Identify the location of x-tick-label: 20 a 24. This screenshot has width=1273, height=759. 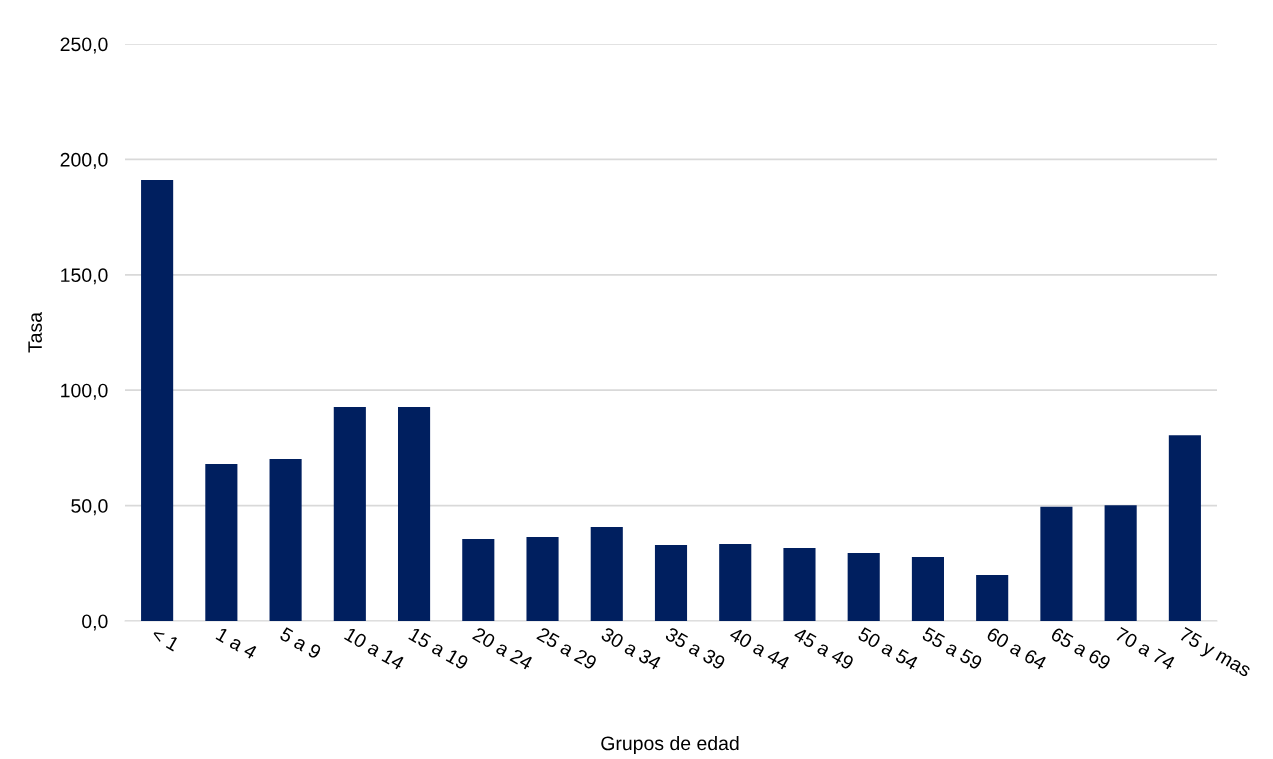
(503, 648).